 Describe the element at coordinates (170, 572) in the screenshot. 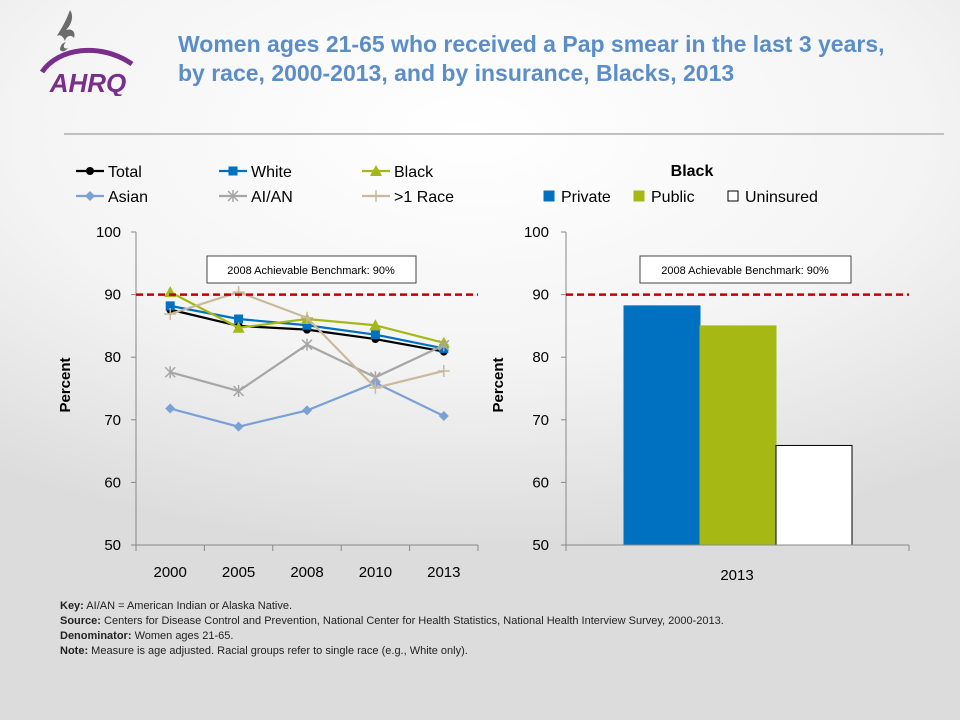

I see `line-x-tick-label: 2000` at that location.